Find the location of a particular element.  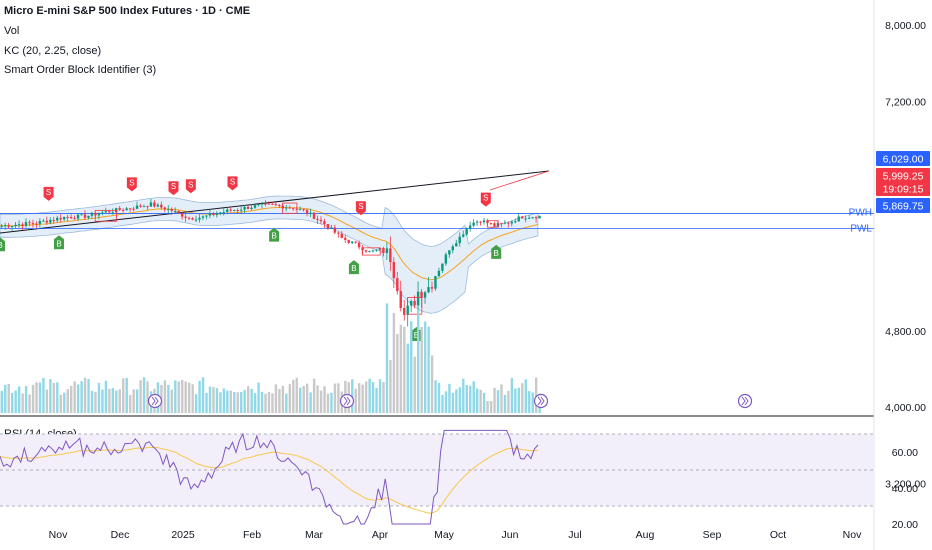

indicator-kc: KC (20, 2.25, close) is located at coordinates (53, 51).